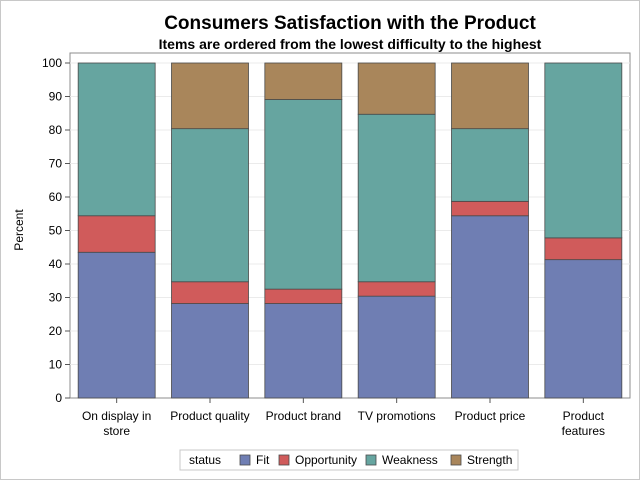 The height and width of the screenshot is (480, 640). What do you see at coordinates (56, 331) in the screenshot?
I see `y-tick-label: 20` at bounding box center [56, 331].